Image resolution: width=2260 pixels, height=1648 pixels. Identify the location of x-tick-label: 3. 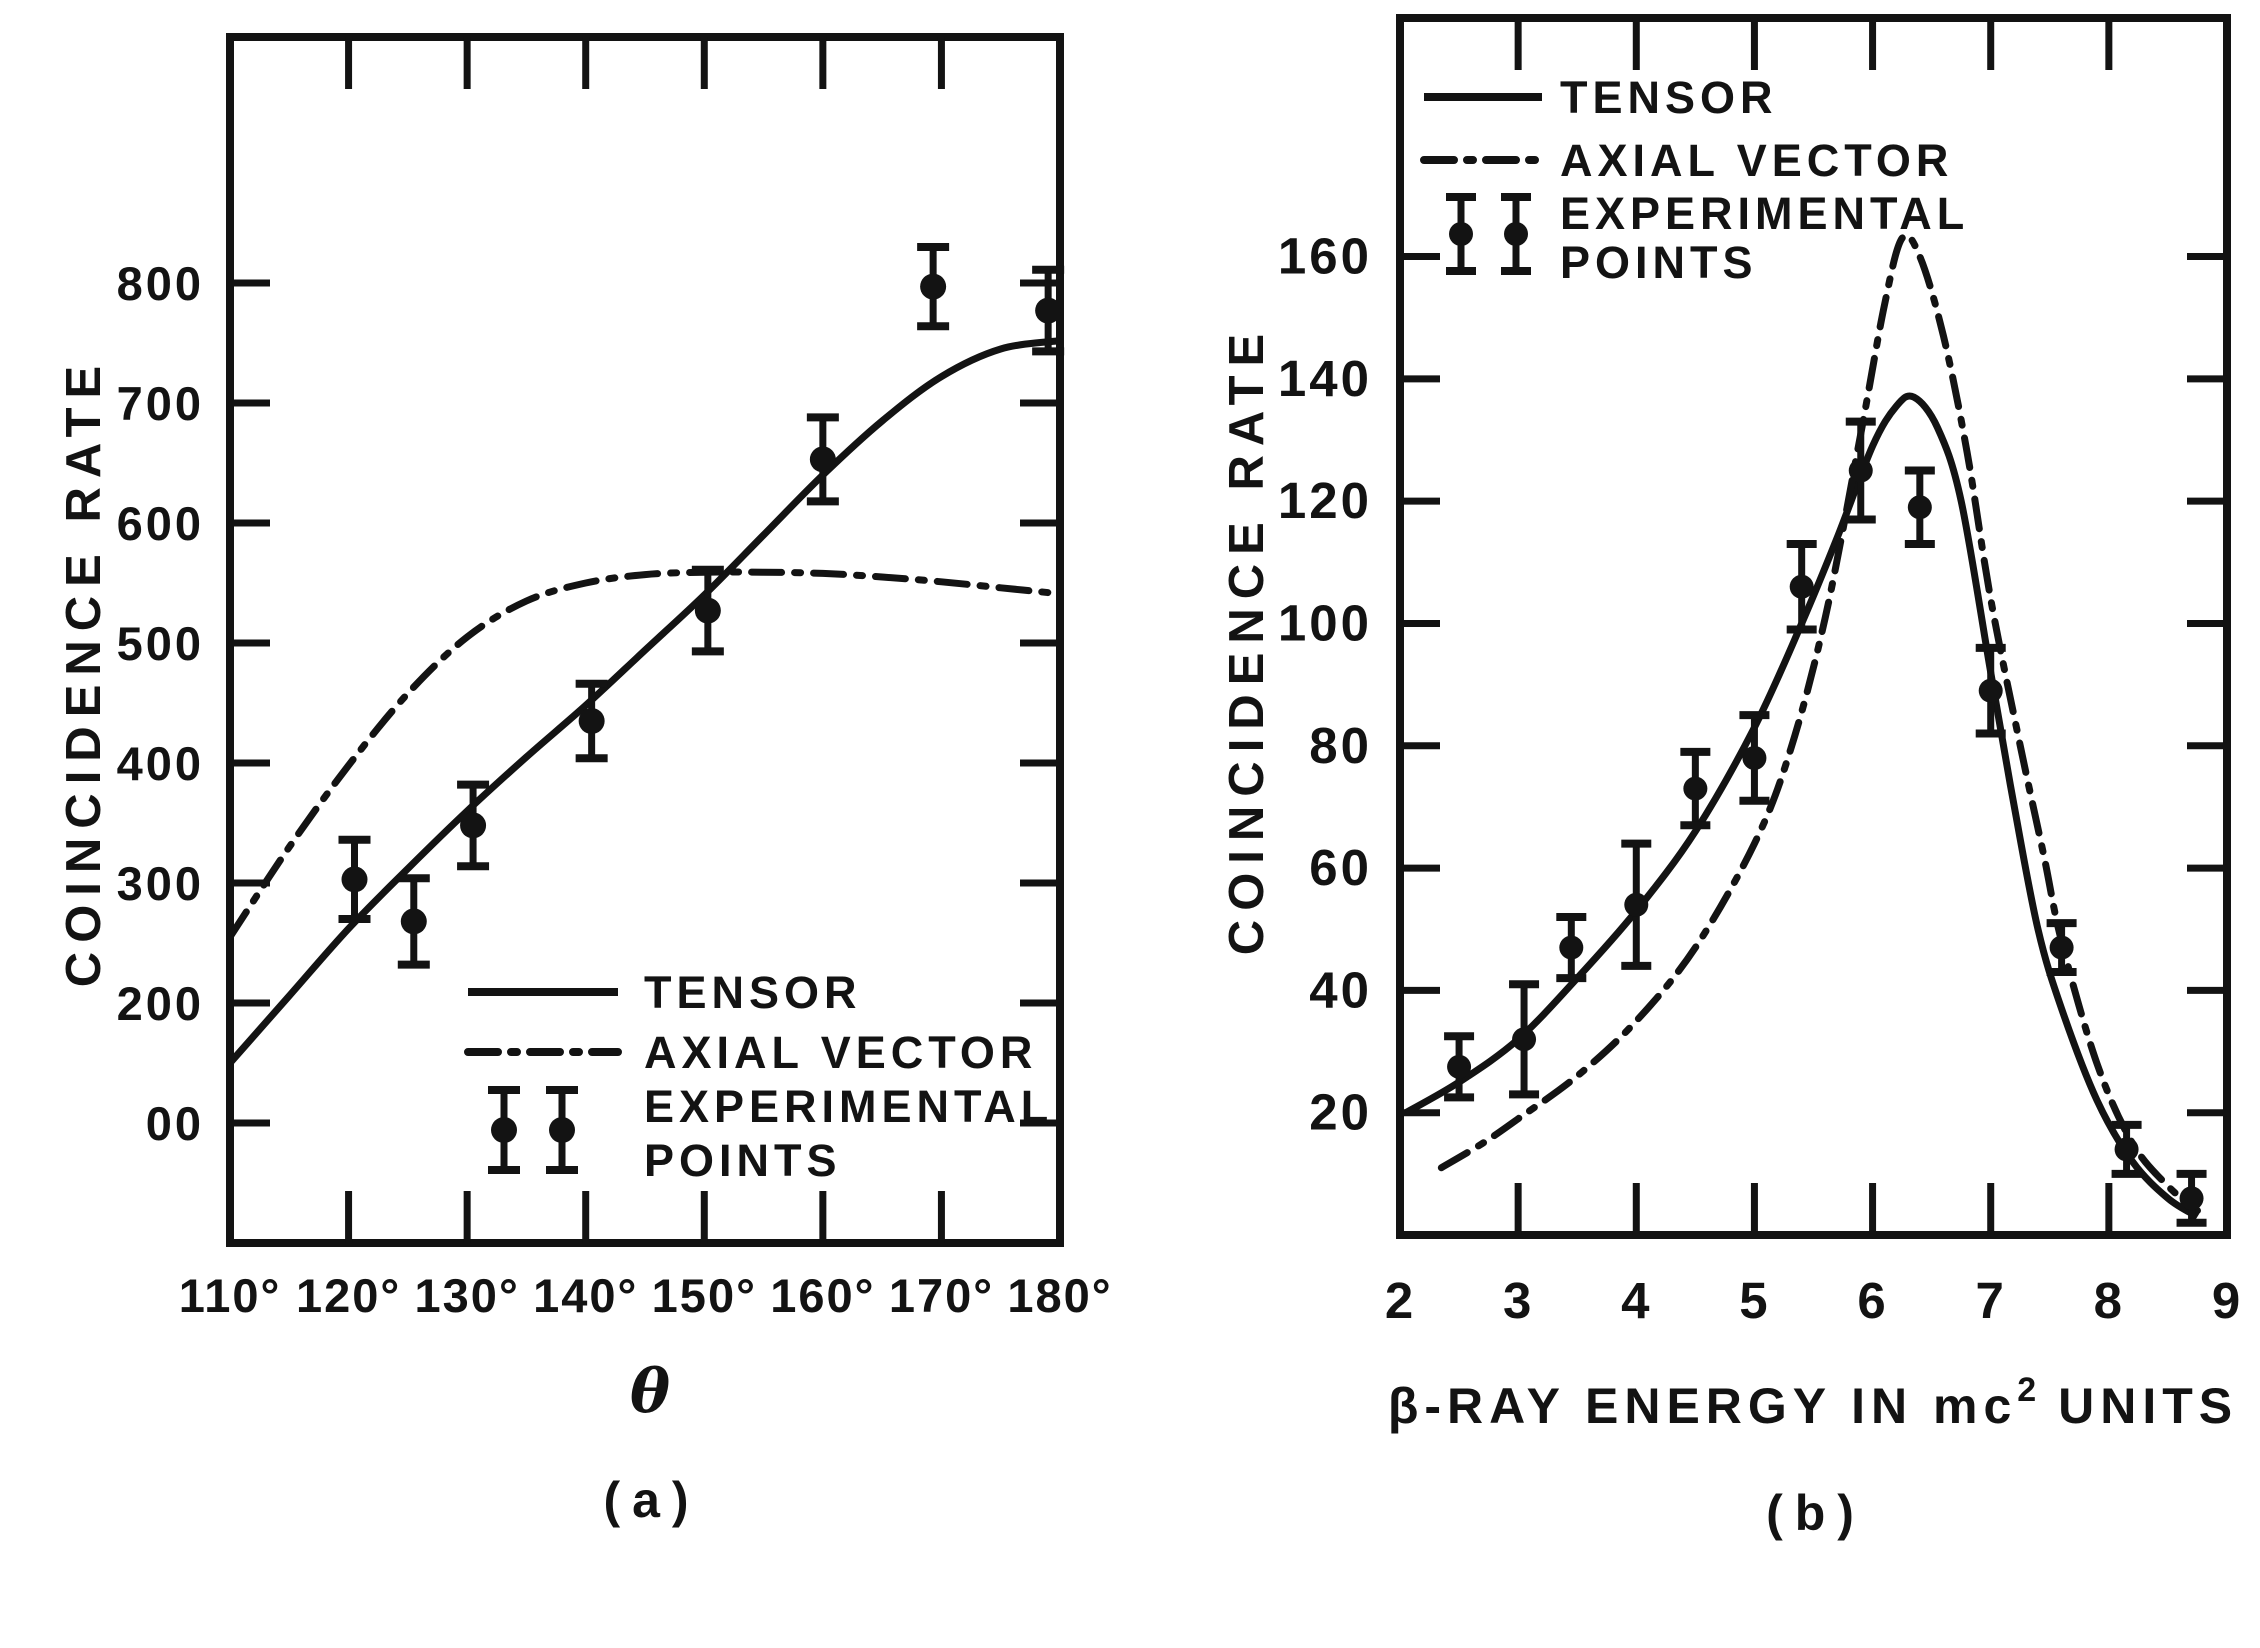
(1518, 1300).